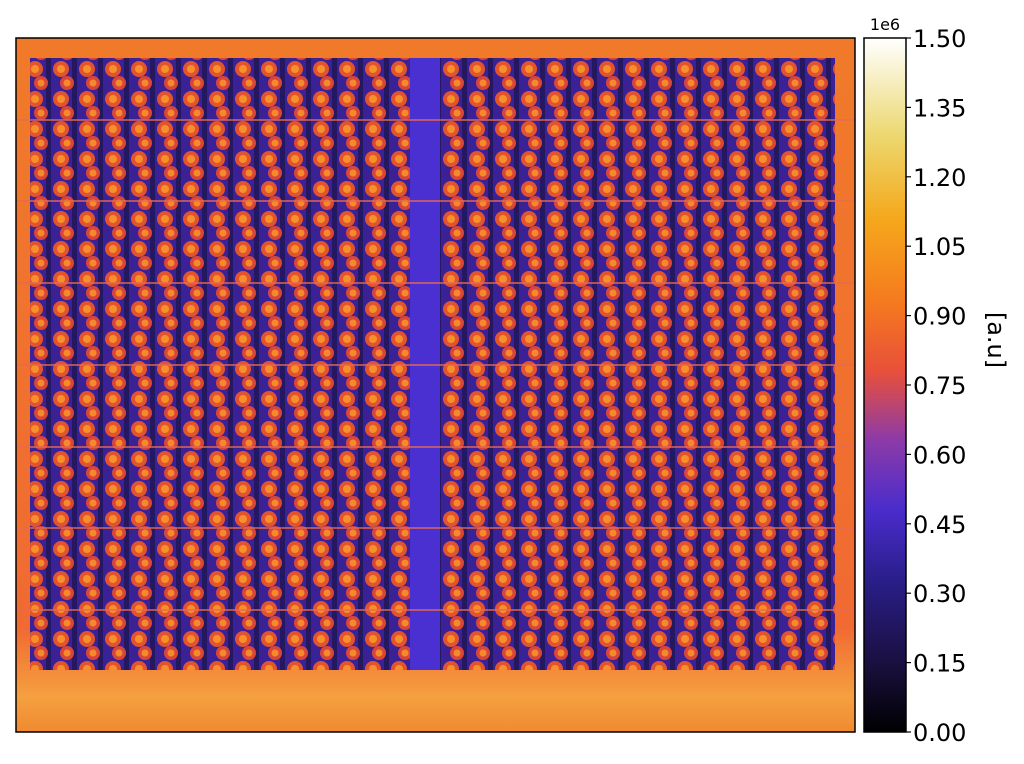 This screenshot has width=1024, height=764. Describe the element at coordinates (939, 39) in the screenshot. I see `colorbar-tick-label: 1.50` at that location.